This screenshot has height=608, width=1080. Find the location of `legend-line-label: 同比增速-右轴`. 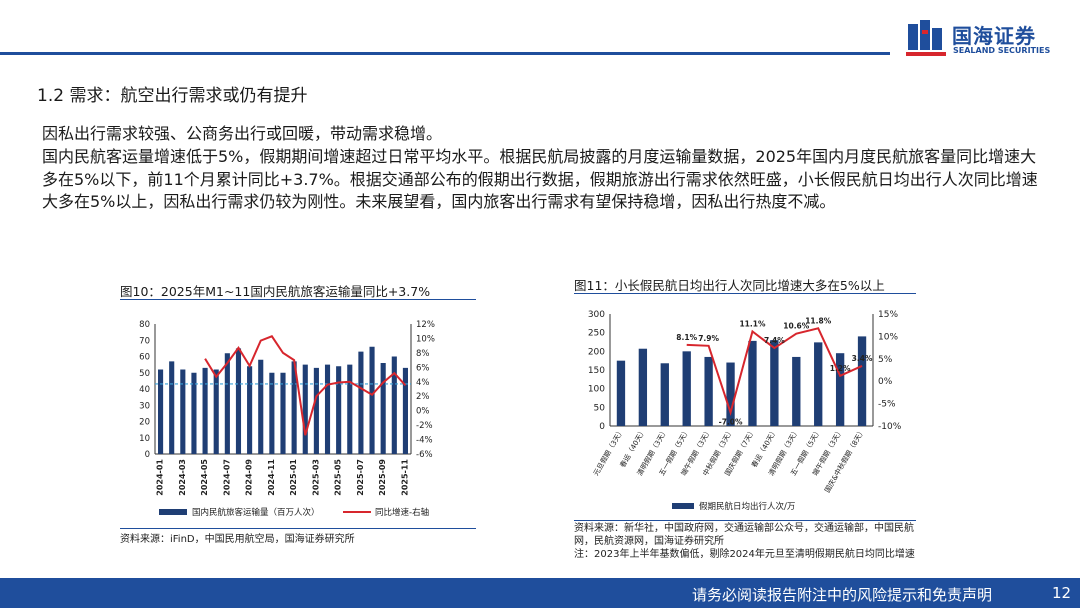

legend-line-label: 同比增速-右轴 is located at coordinates (402, 512).